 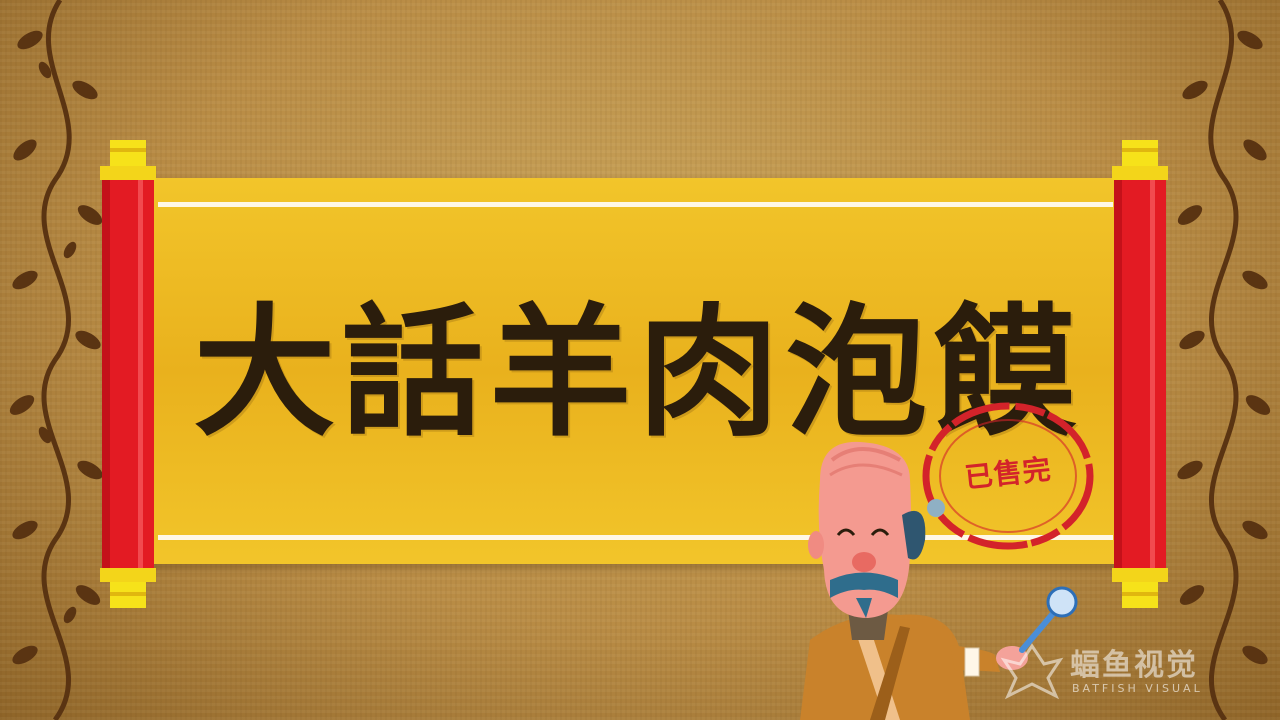 I want to click on old-man-character, so click(x=939, y=580).